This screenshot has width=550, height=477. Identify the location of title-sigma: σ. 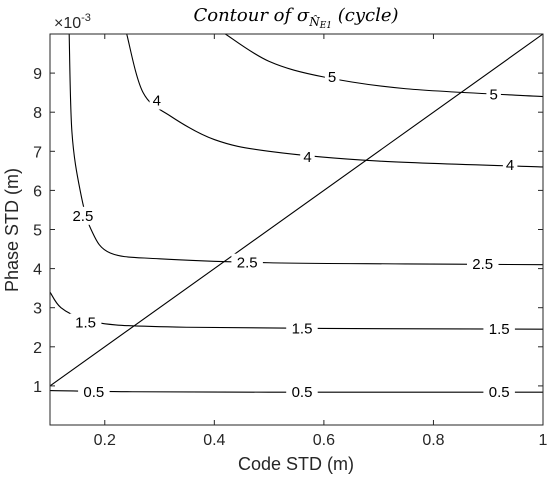
(303, 15).